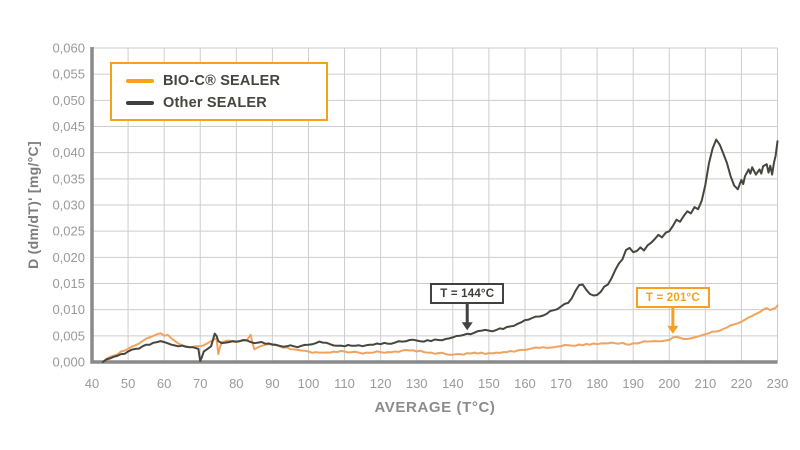  I want to click on x-tick-label: 200, so click(669, 383).